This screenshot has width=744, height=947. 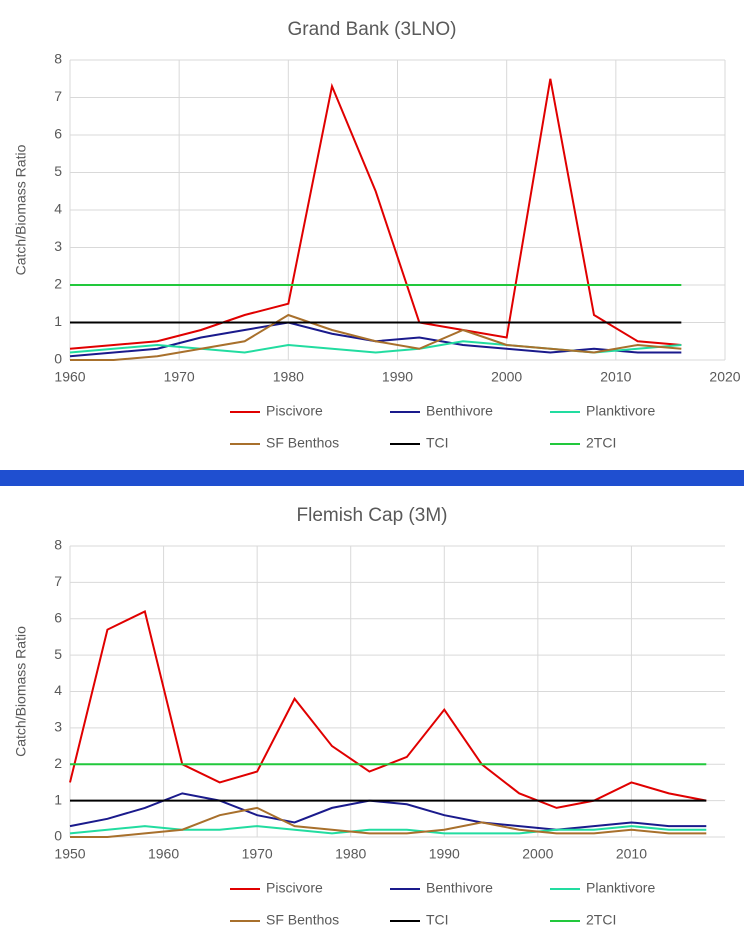 I want to click on x-tick-label: 2020, so click(x=724, y=377).